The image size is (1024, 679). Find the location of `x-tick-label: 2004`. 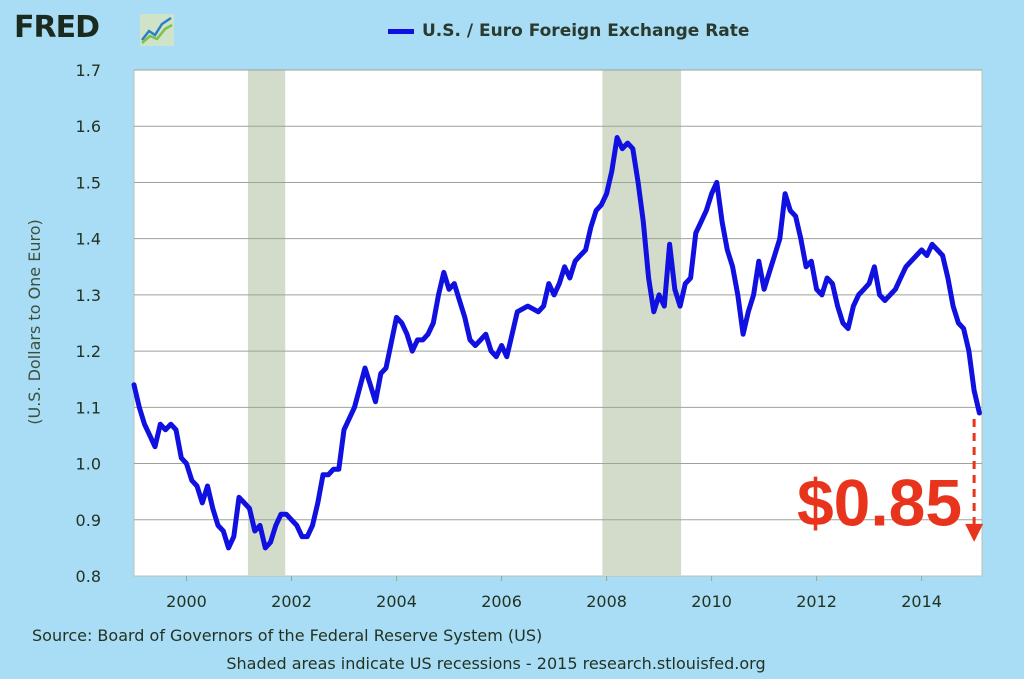

x-tick-label: 2004 is located at coordinates (396, 601).